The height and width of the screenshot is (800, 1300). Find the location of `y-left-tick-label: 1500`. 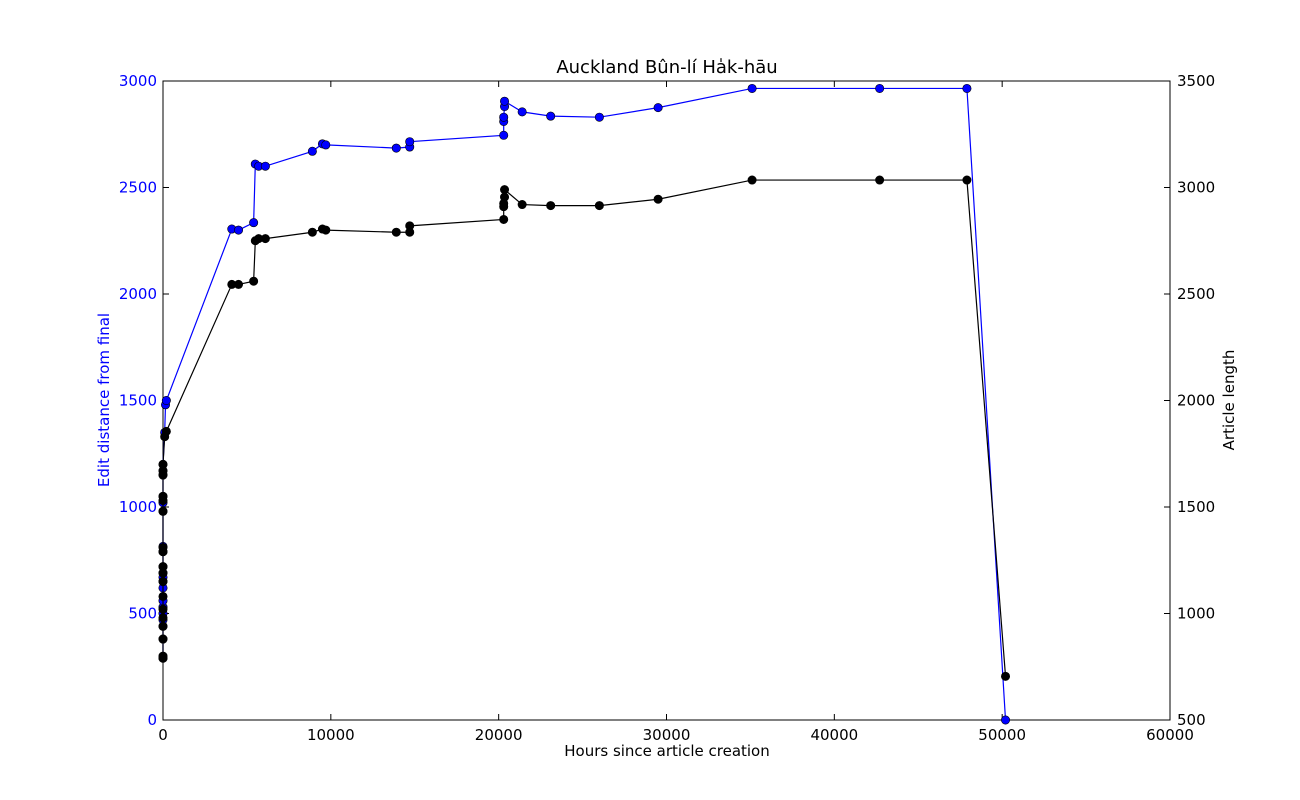

y-left-tick-label: 1500 is located at coordinates (138, 401).